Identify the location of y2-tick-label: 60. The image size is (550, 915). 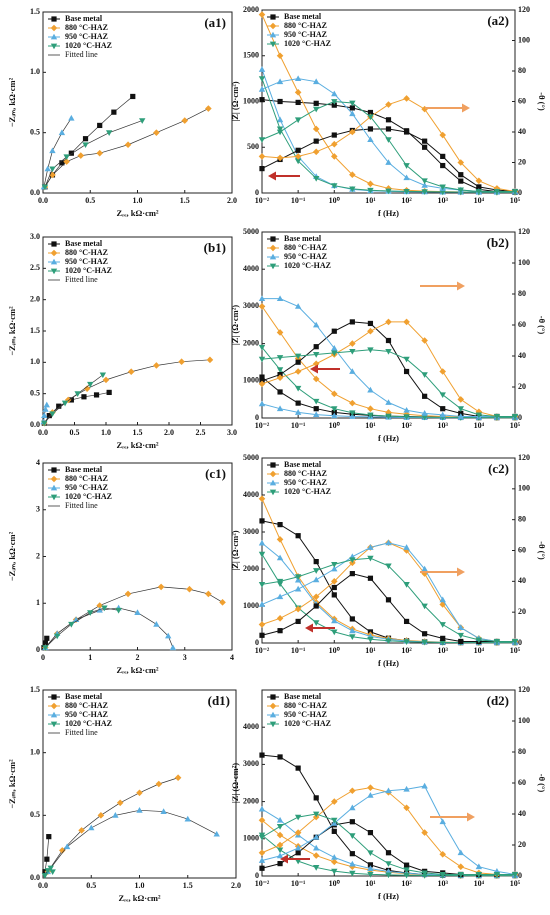
(522, 549).